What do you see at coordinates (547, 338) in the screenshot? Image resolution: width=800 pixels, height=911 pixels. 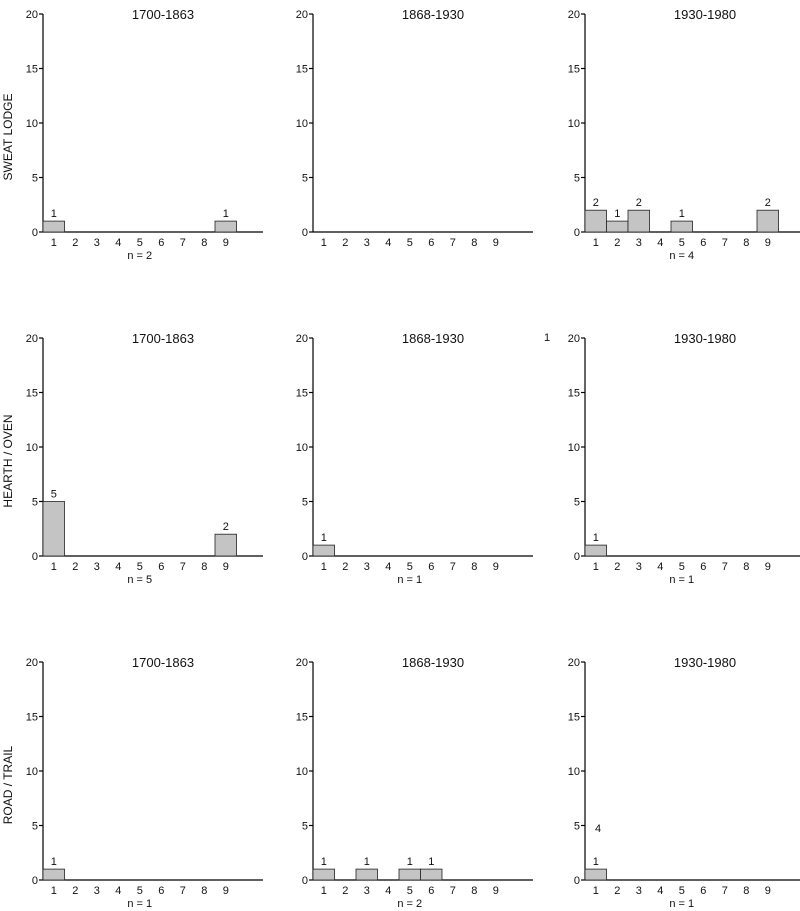 I see `stray-annotation: 1` at bounding box center [547, 338].